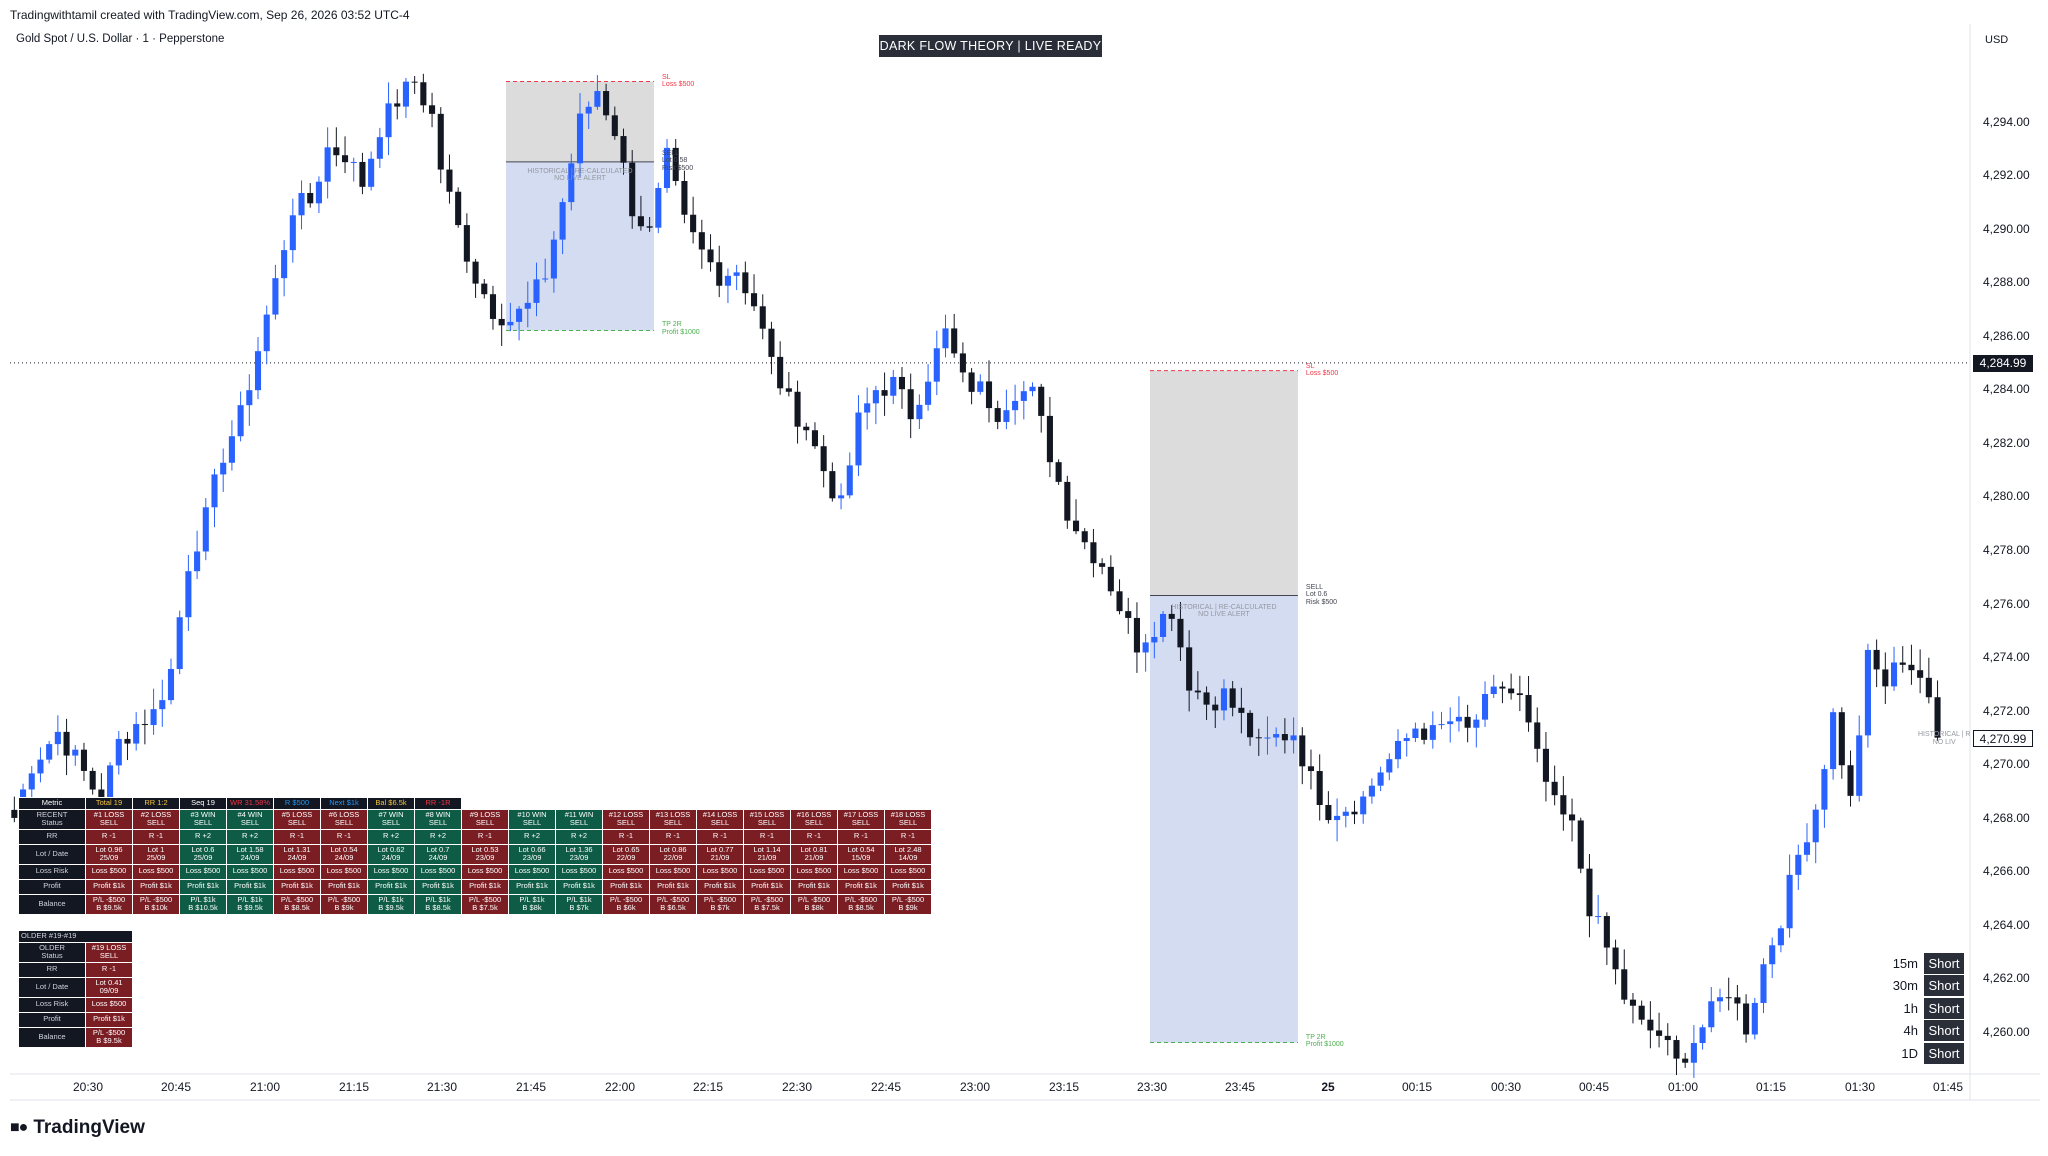 The height and width of the screenshot is (1156, 2048). I want to click on trade-cell: Lot 0.66 23/09, so click(532, 854).